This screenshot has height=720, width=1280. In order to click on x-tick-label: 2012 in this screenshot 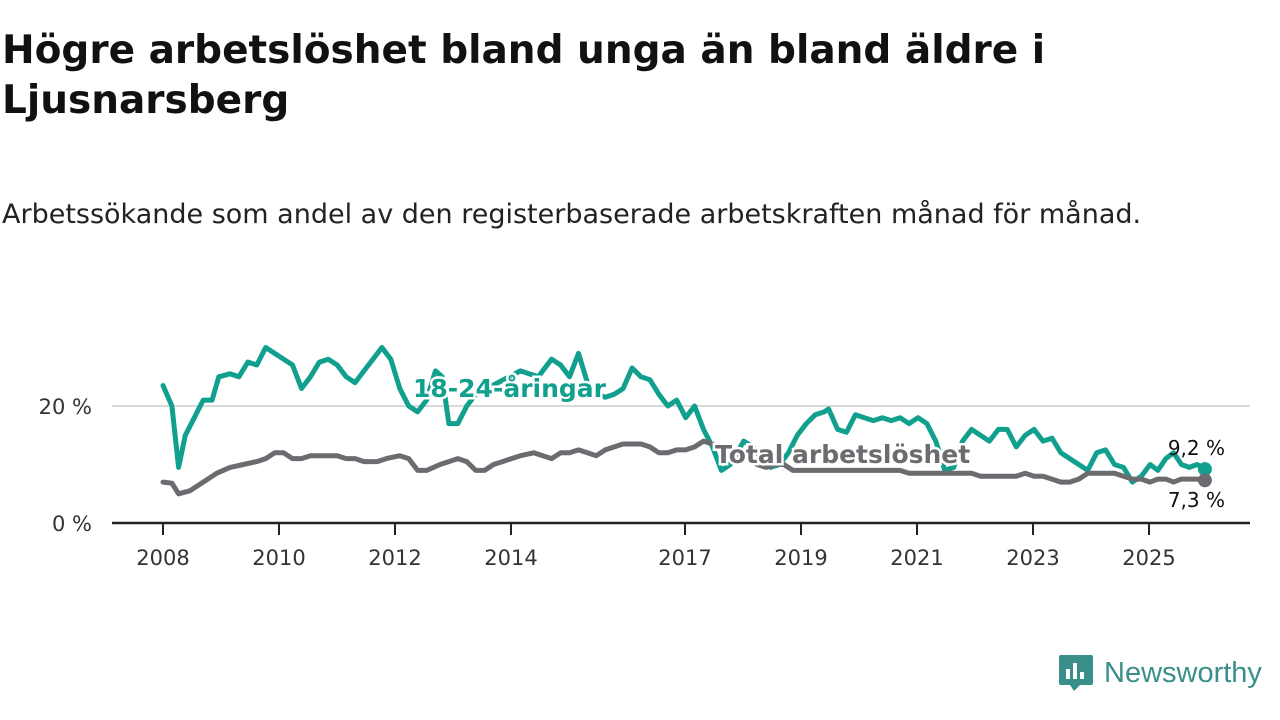, I will do `click(394, 558)`.